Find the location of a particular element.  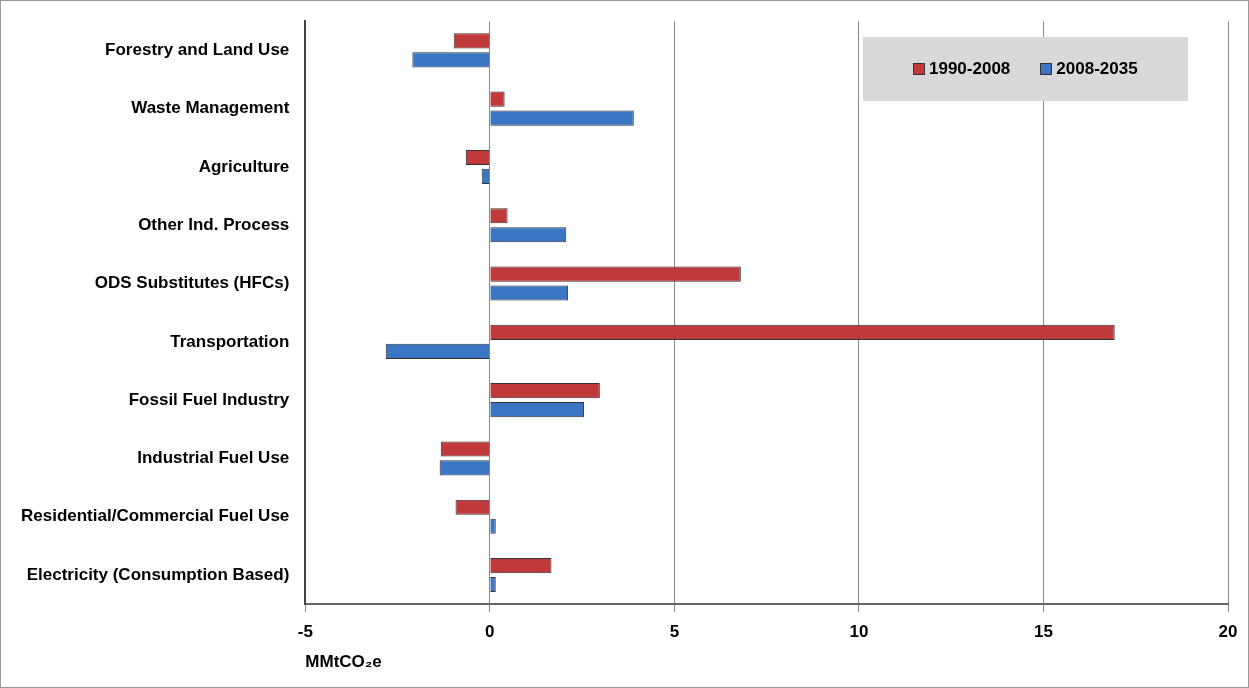

y-tick-label: Fossil Fuel Industry is located at coordinates (209, 399).